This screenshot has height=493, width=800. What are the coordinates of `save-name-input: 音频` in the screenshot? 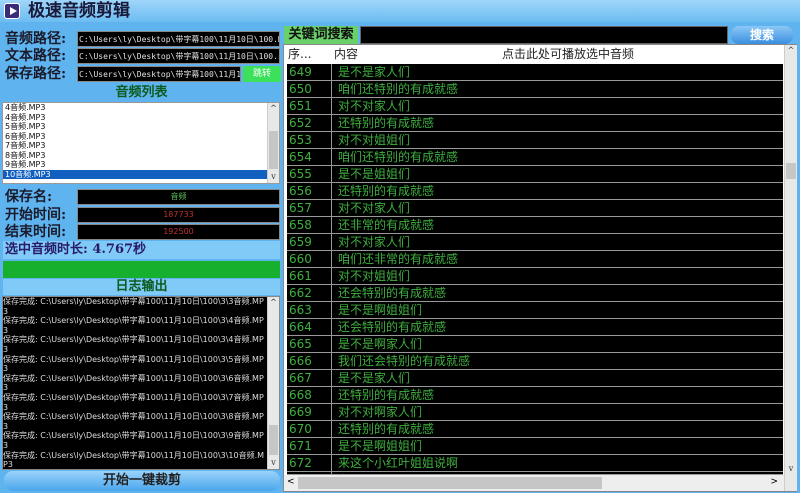 It's located at (178, 197).